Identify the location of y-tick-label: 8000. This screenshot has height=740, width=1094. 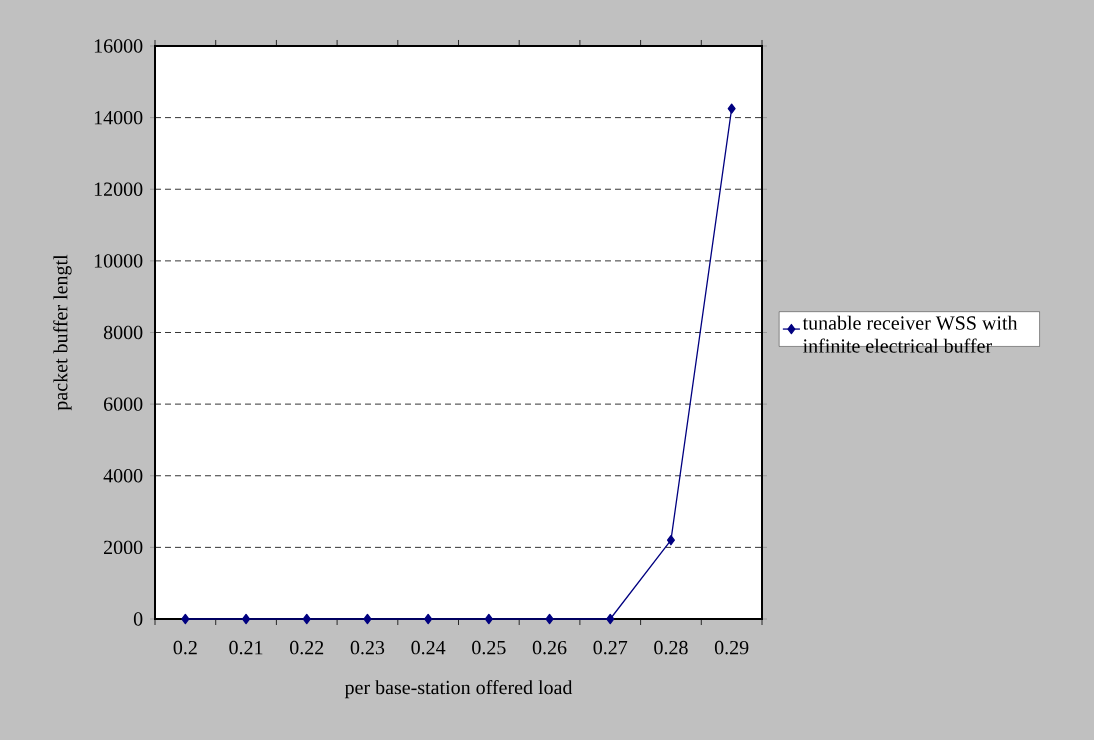
(123, 332).